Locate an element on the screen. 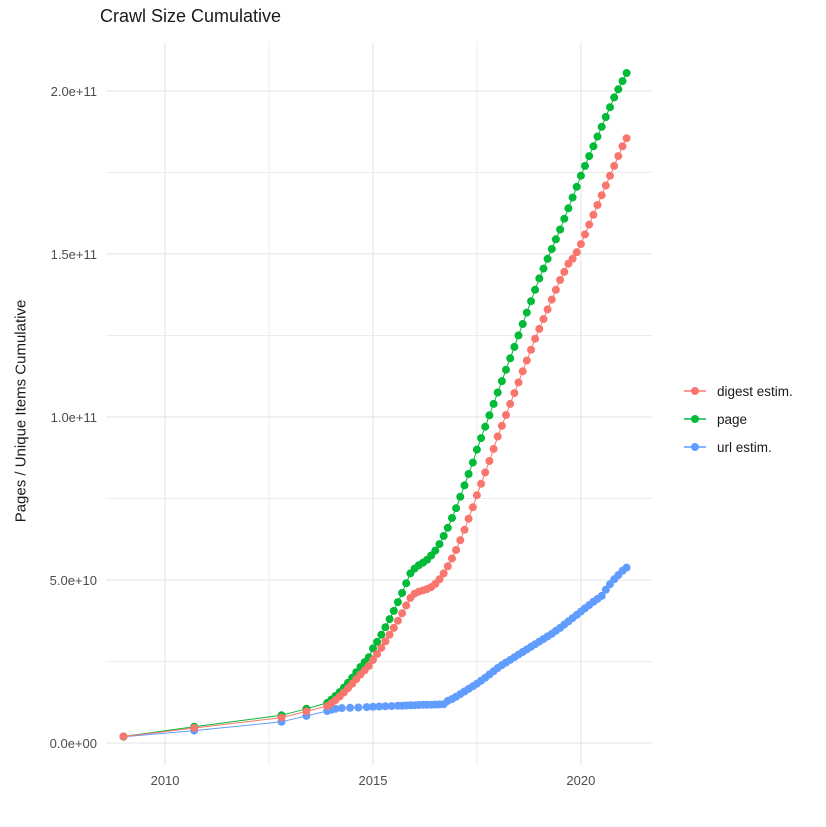 This screenshot has width=826, height=827. legend: digest estim. page url estim. is located at coordinates (737, 419).